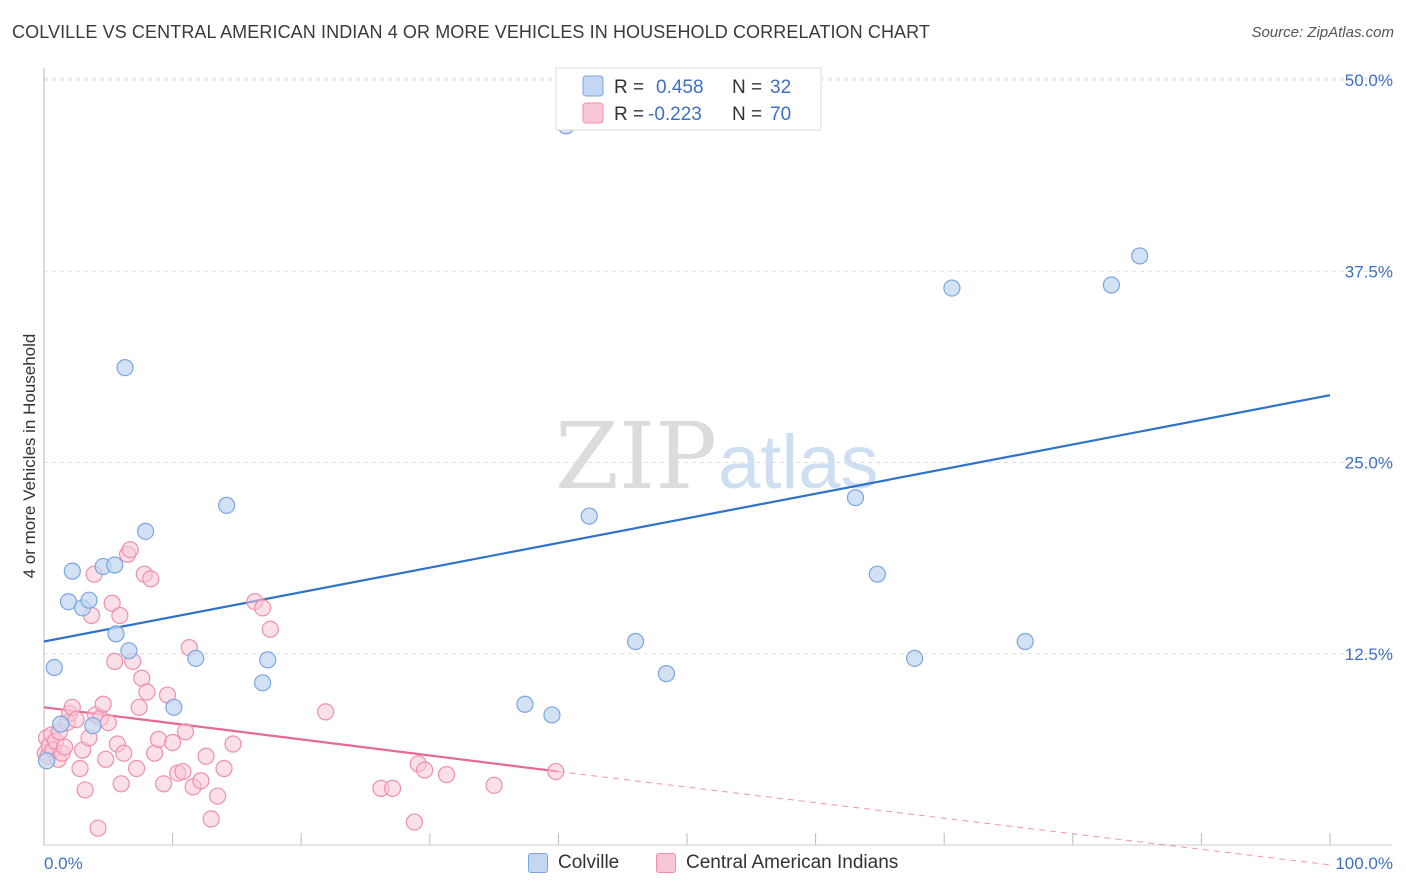  What do you see at coordinates (780, 87) in the screenshot?
I see `legend-top-colville-n-value: 32` at bounding box center [780, 87].